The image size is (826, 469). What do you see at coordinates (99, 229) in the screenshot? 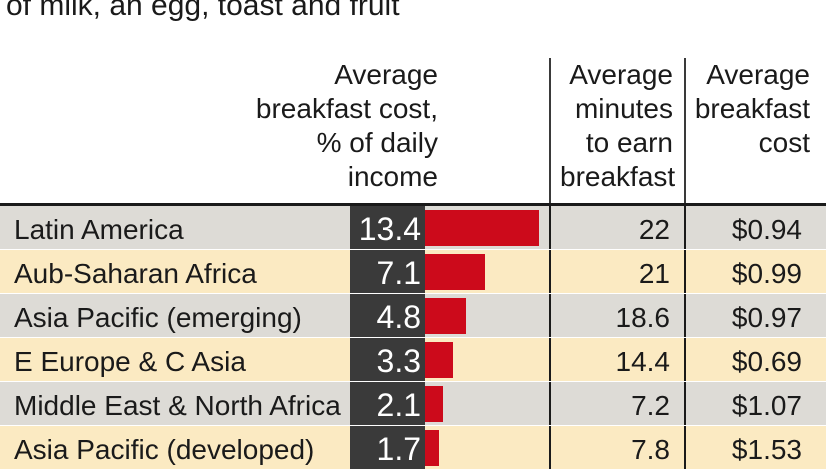
I see `region-label: Latin America` at bounding box center [99, 229].